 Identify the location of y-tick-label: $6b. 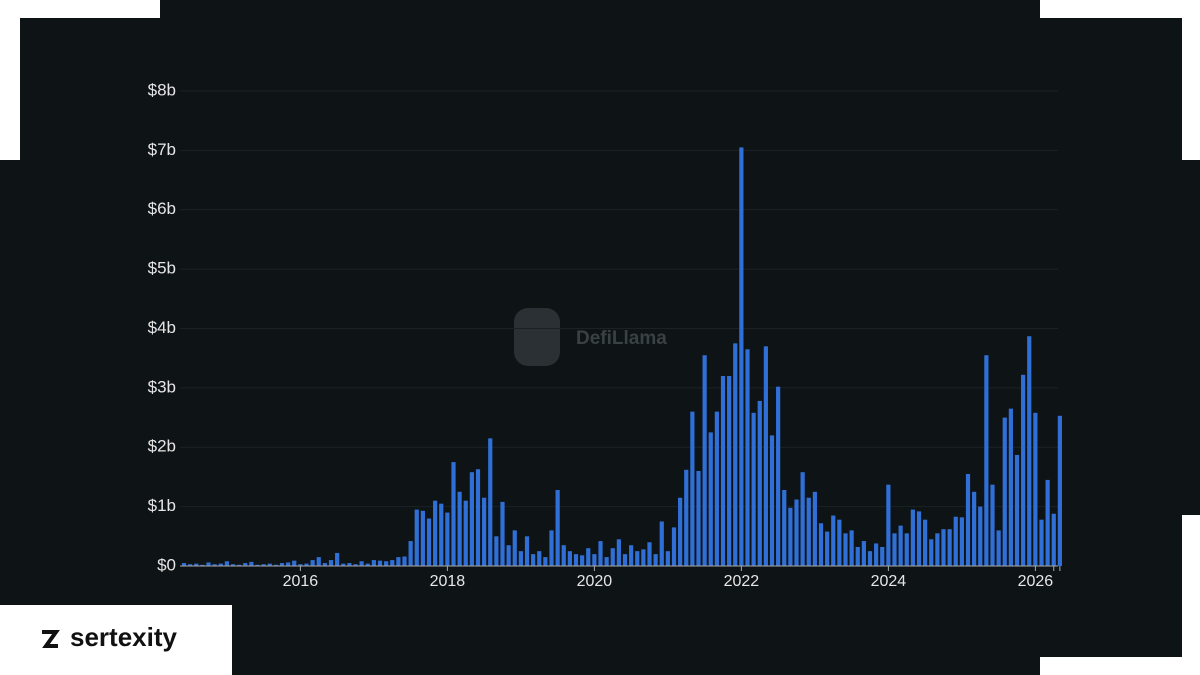
(162, 208).